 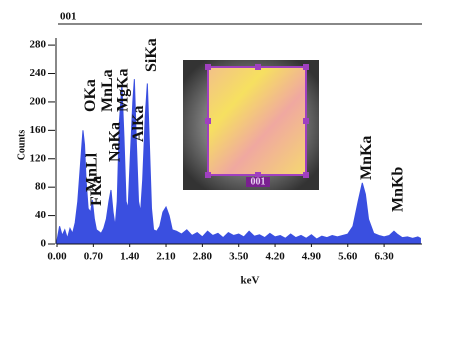 What do you see at coordinates (38, 130) in the screenshot?
I see `y-tick-label: 160` at bounding box center [38, 130].